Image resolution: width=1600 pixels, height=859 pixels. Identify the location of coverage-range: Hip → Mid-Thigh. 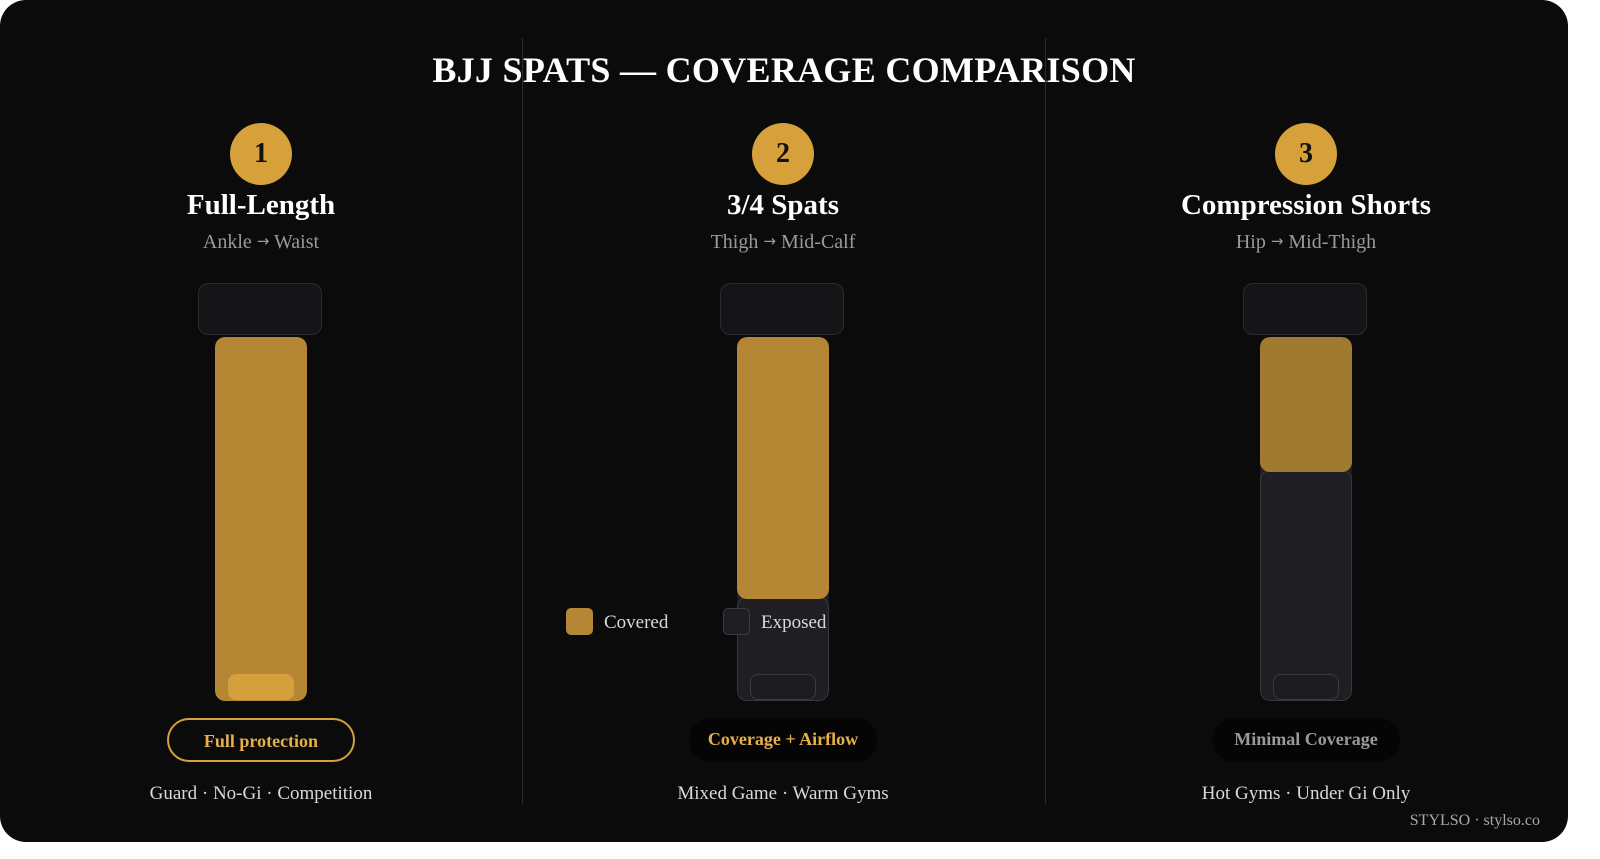
(1306, 242).